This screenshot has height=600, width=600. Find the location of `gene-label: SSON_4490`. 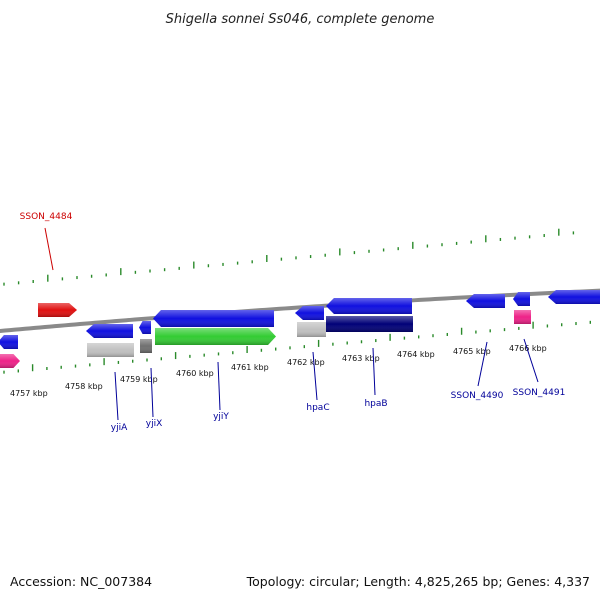

gene-label: SSON_4490 is located at coordinates (477, 396).